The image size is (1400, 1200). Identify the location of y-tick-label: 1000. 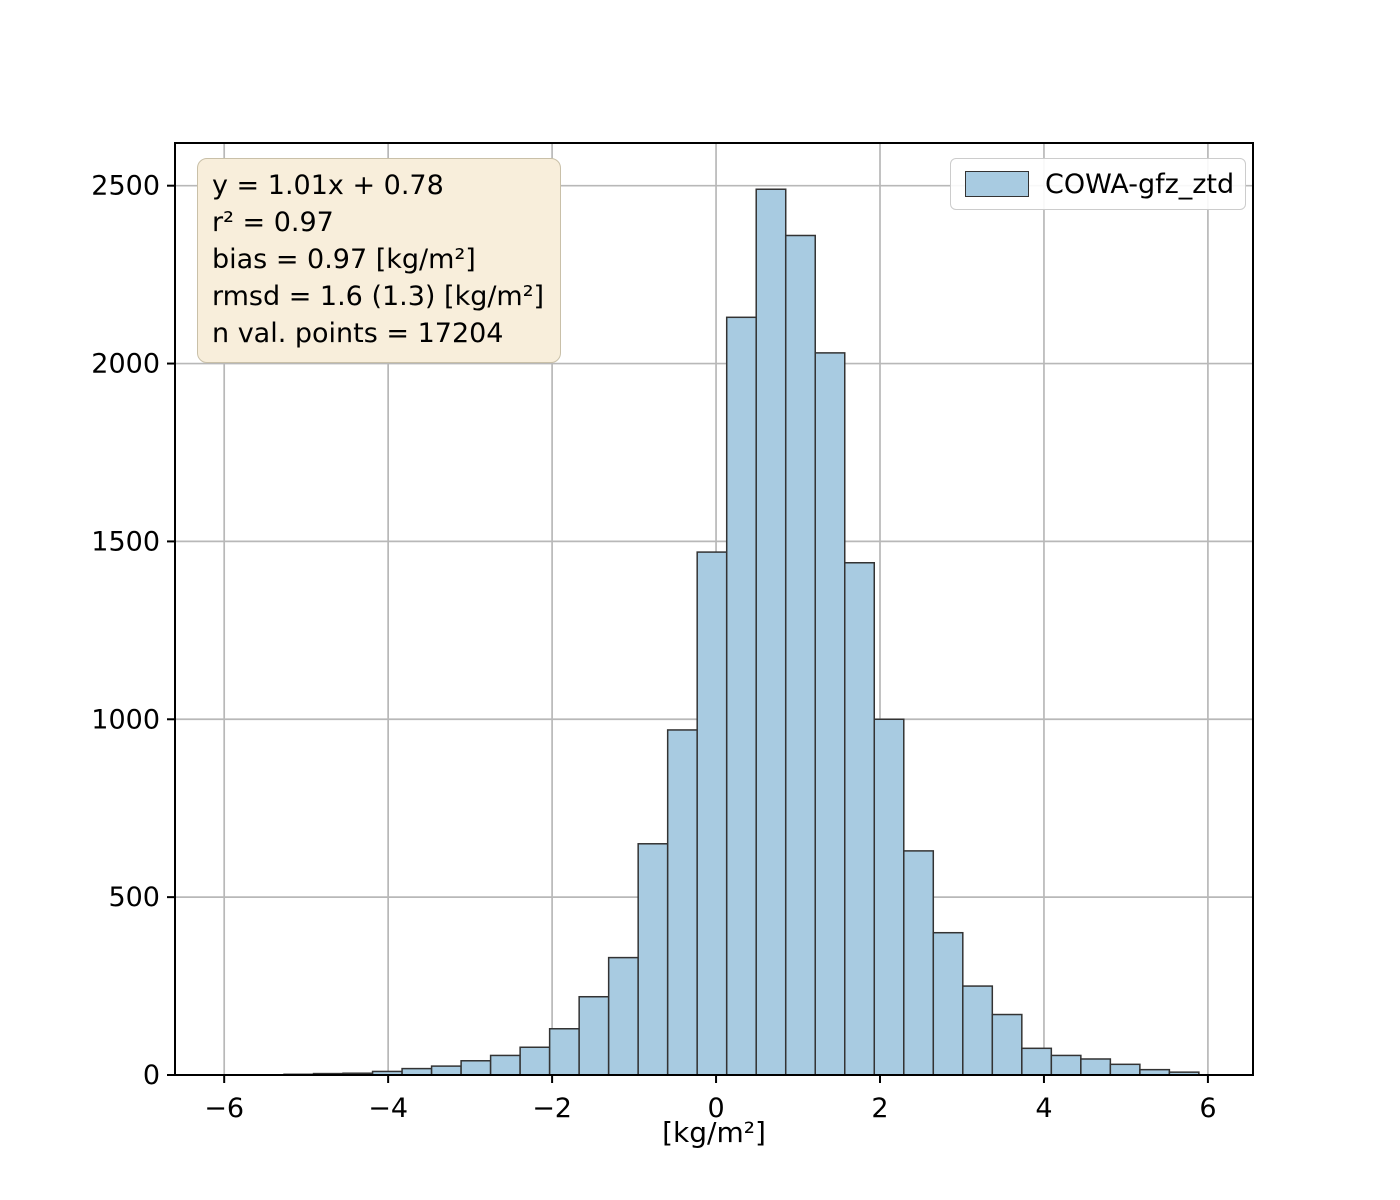
(125, 719).